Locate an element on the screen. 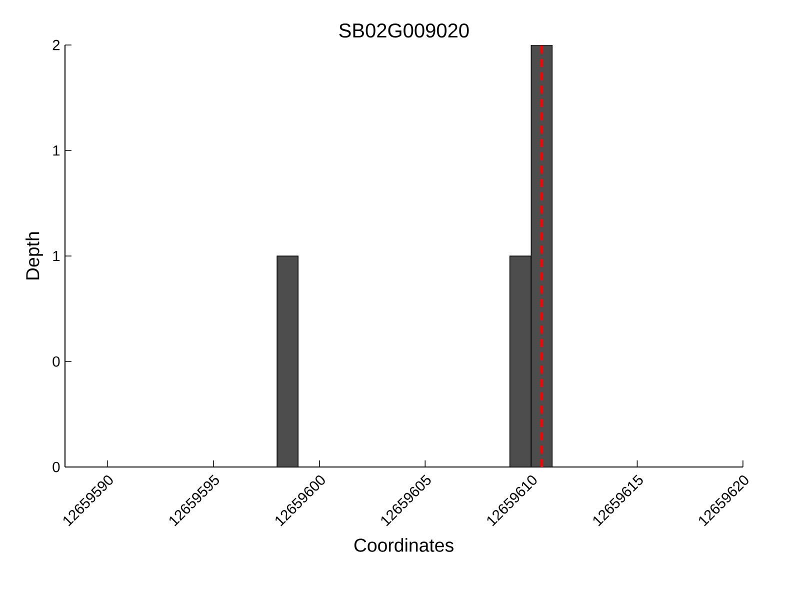  chart-title: SB02G009020 is located at coordinates (404, 30).